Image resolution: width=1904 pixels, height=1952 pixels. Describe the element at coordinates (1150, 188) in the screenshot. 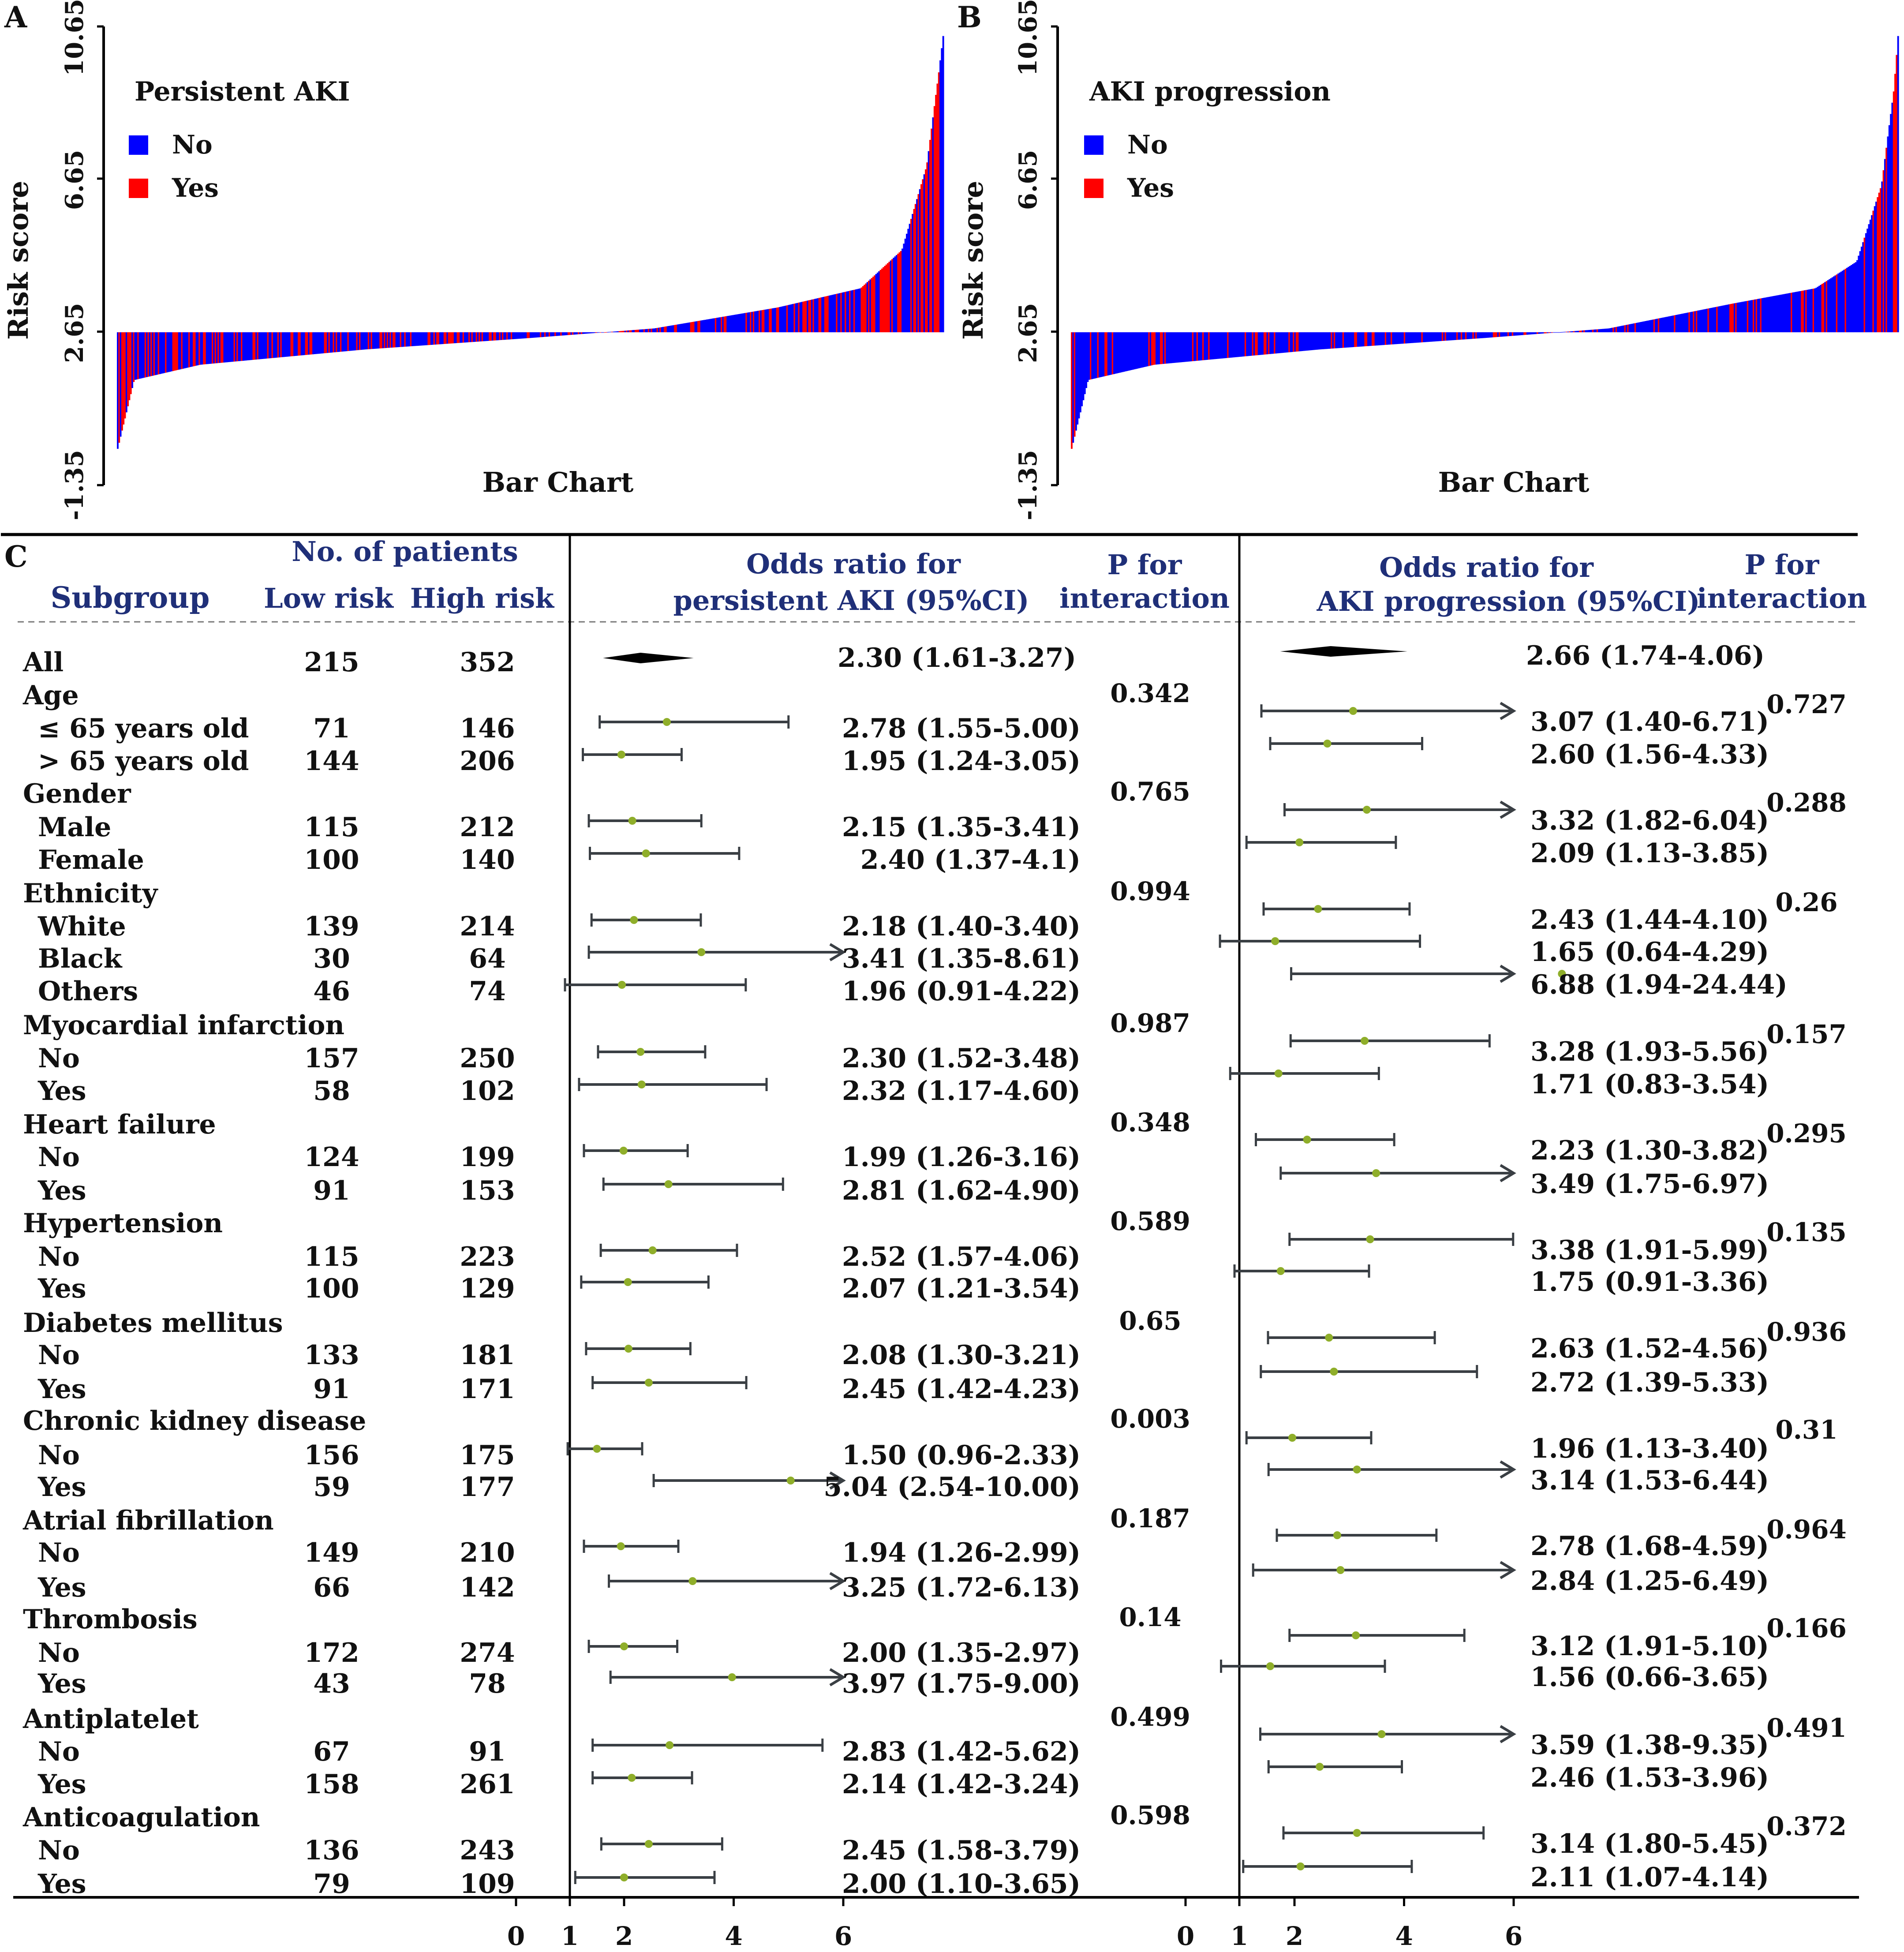

I see `panel-b-legend-yes: Yes` at that location.